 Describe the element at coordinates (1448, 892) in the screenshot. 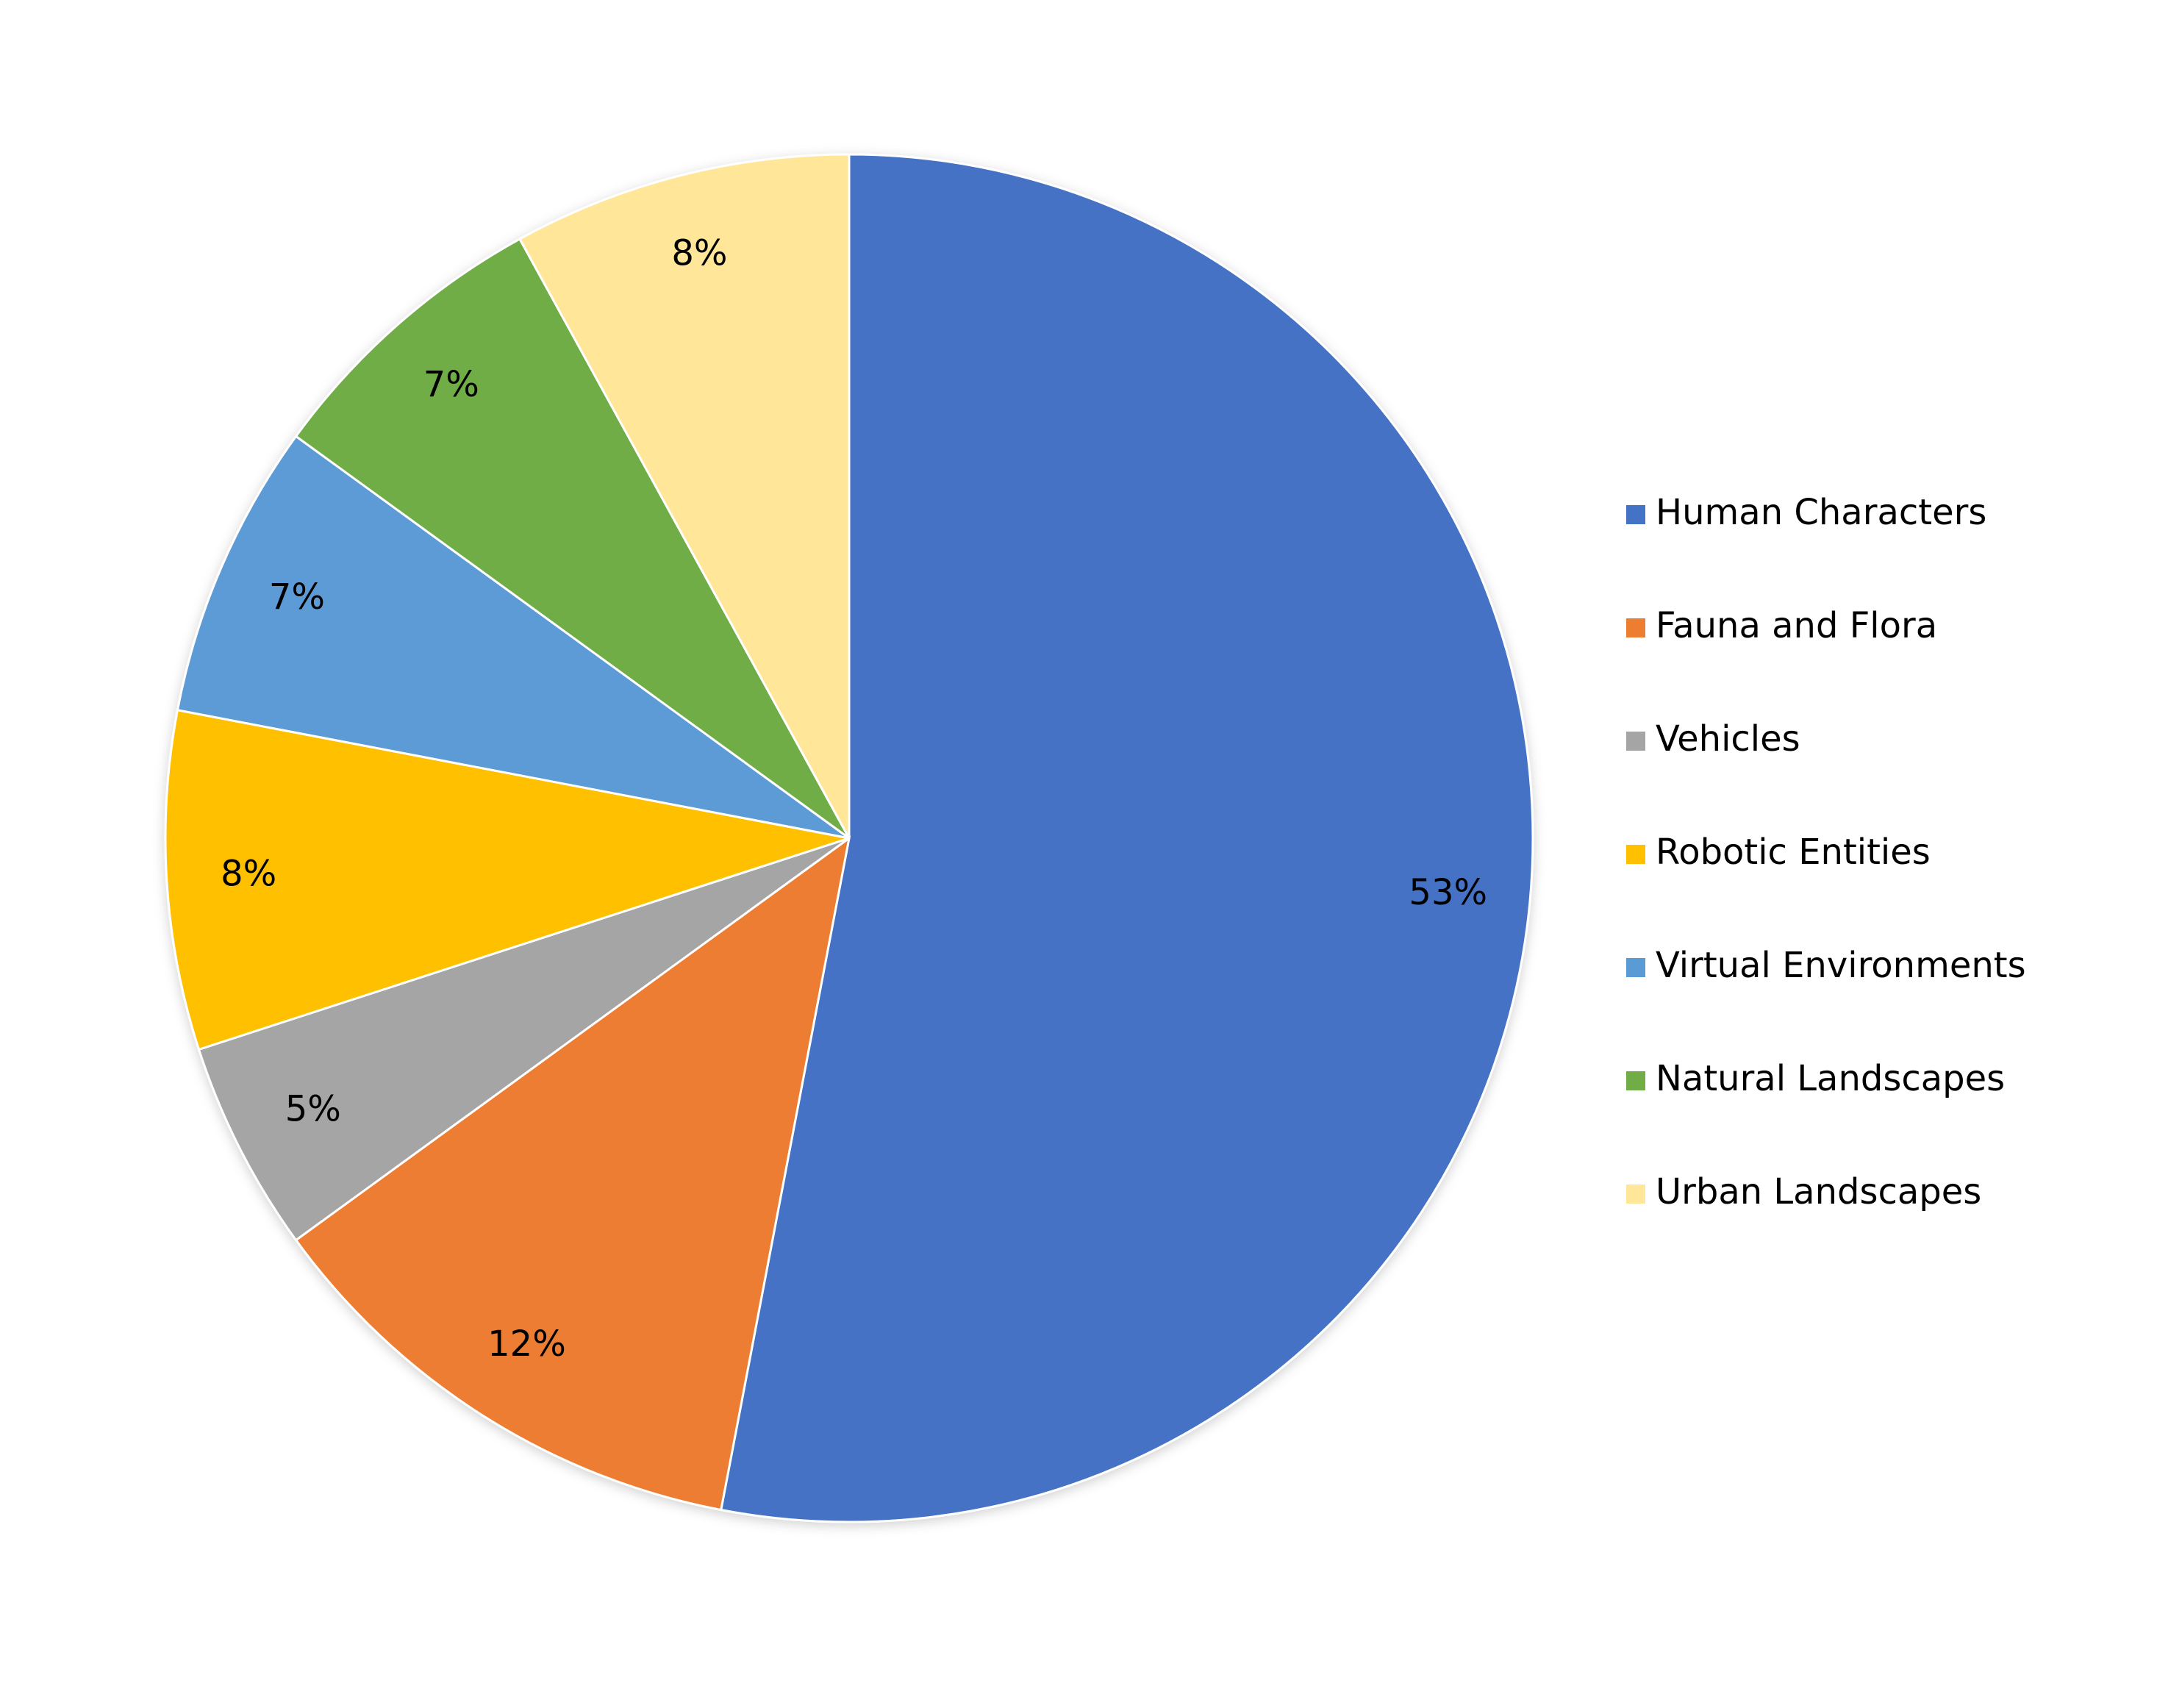

I see `data-label: 53%` at that location.